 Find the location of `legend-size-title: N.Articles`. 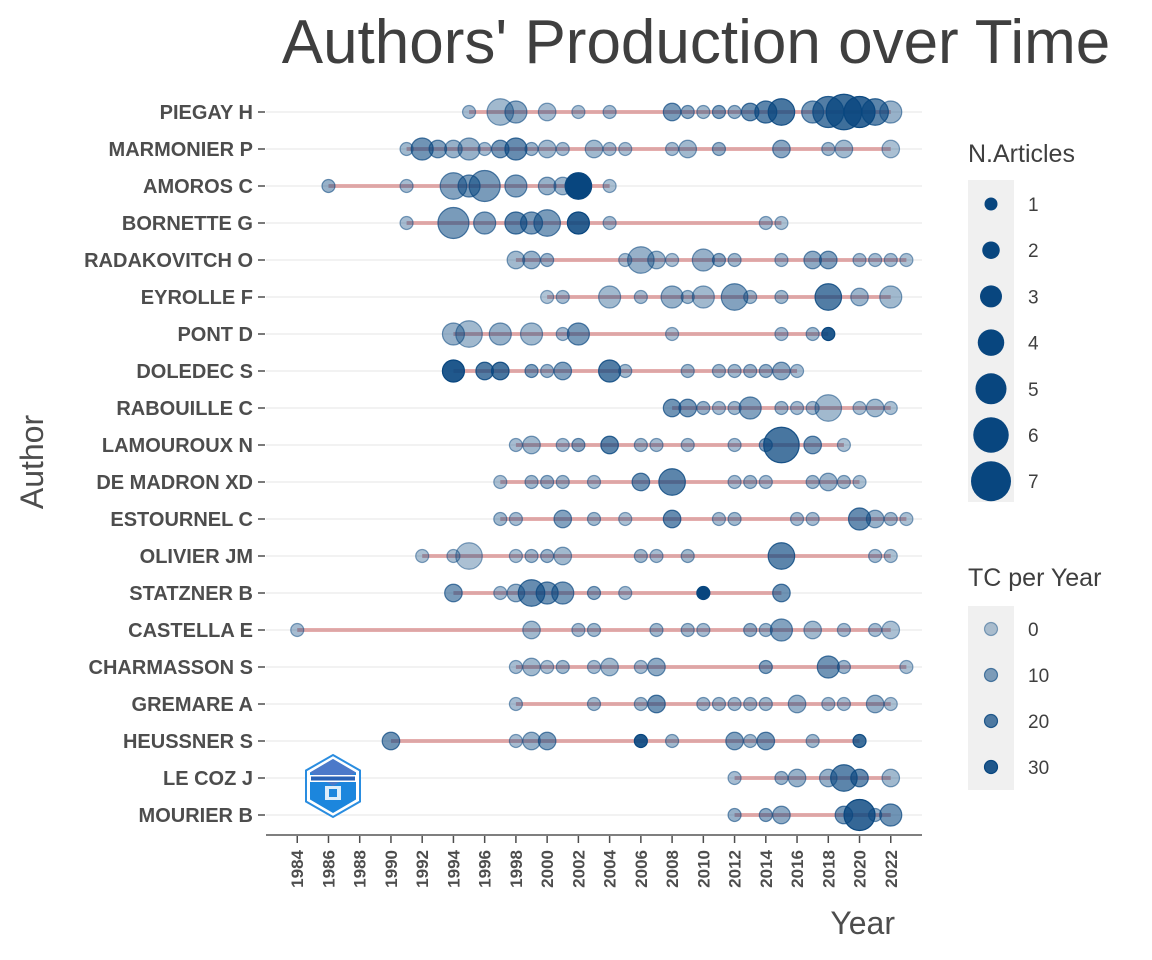

legend-size-title: N.Articles is located at coordinates (1021, 154).